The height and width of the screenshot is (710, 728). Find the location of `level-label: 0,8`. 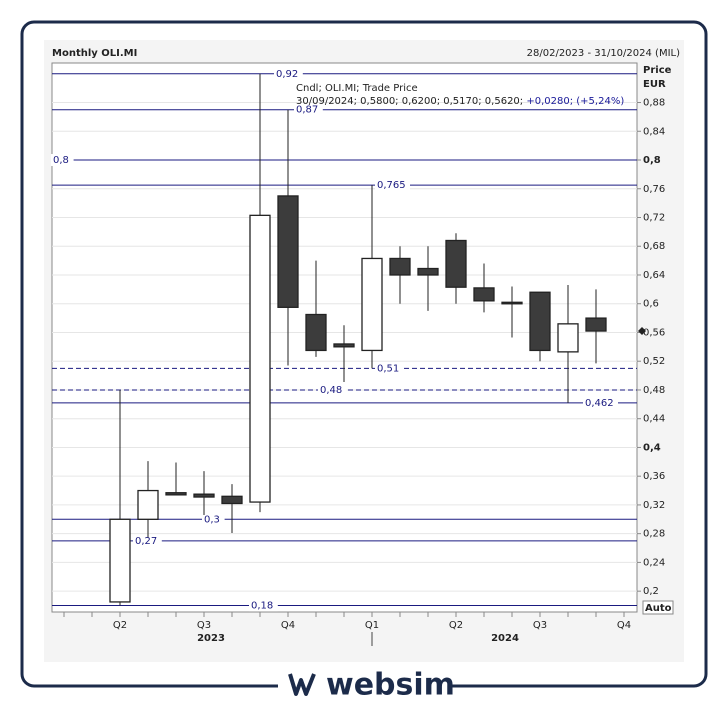

level-label: 0,8 is located at coordinates (61, 160).